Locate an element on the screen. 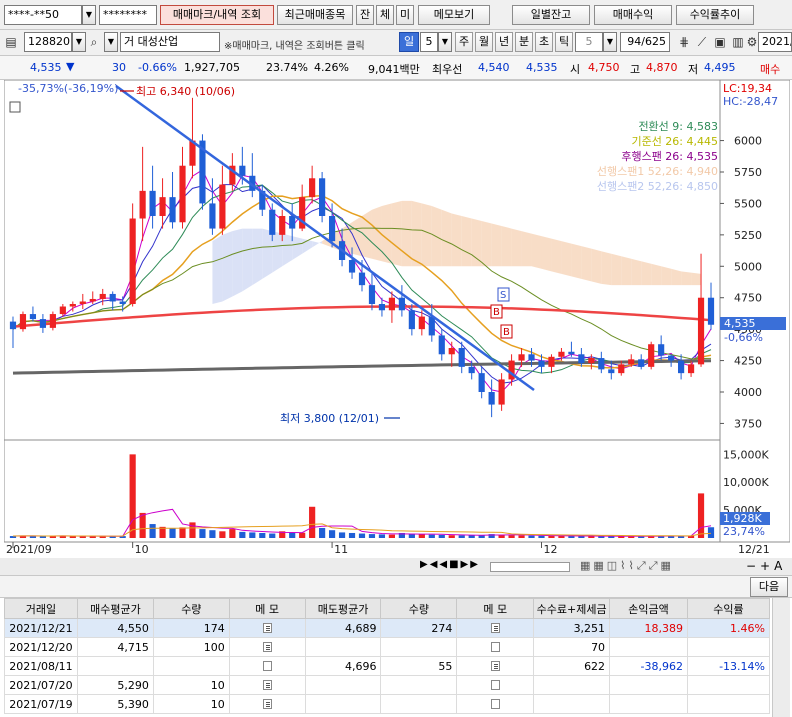  col-header-date: 거래일 is located at coordinates (41, 608).